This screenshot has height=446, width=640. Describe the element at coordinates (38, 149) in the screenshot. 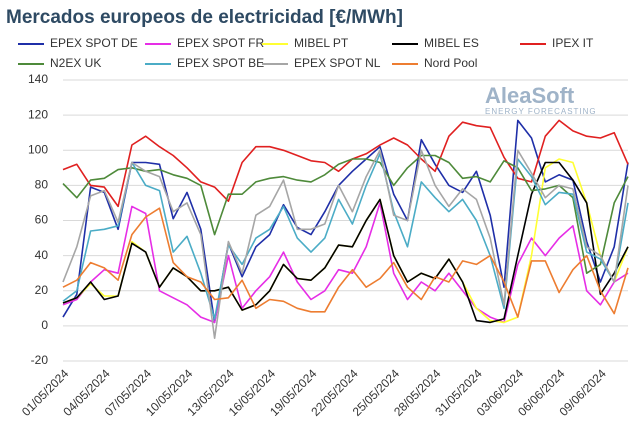

I see `y-tick-label: 100` at that location.